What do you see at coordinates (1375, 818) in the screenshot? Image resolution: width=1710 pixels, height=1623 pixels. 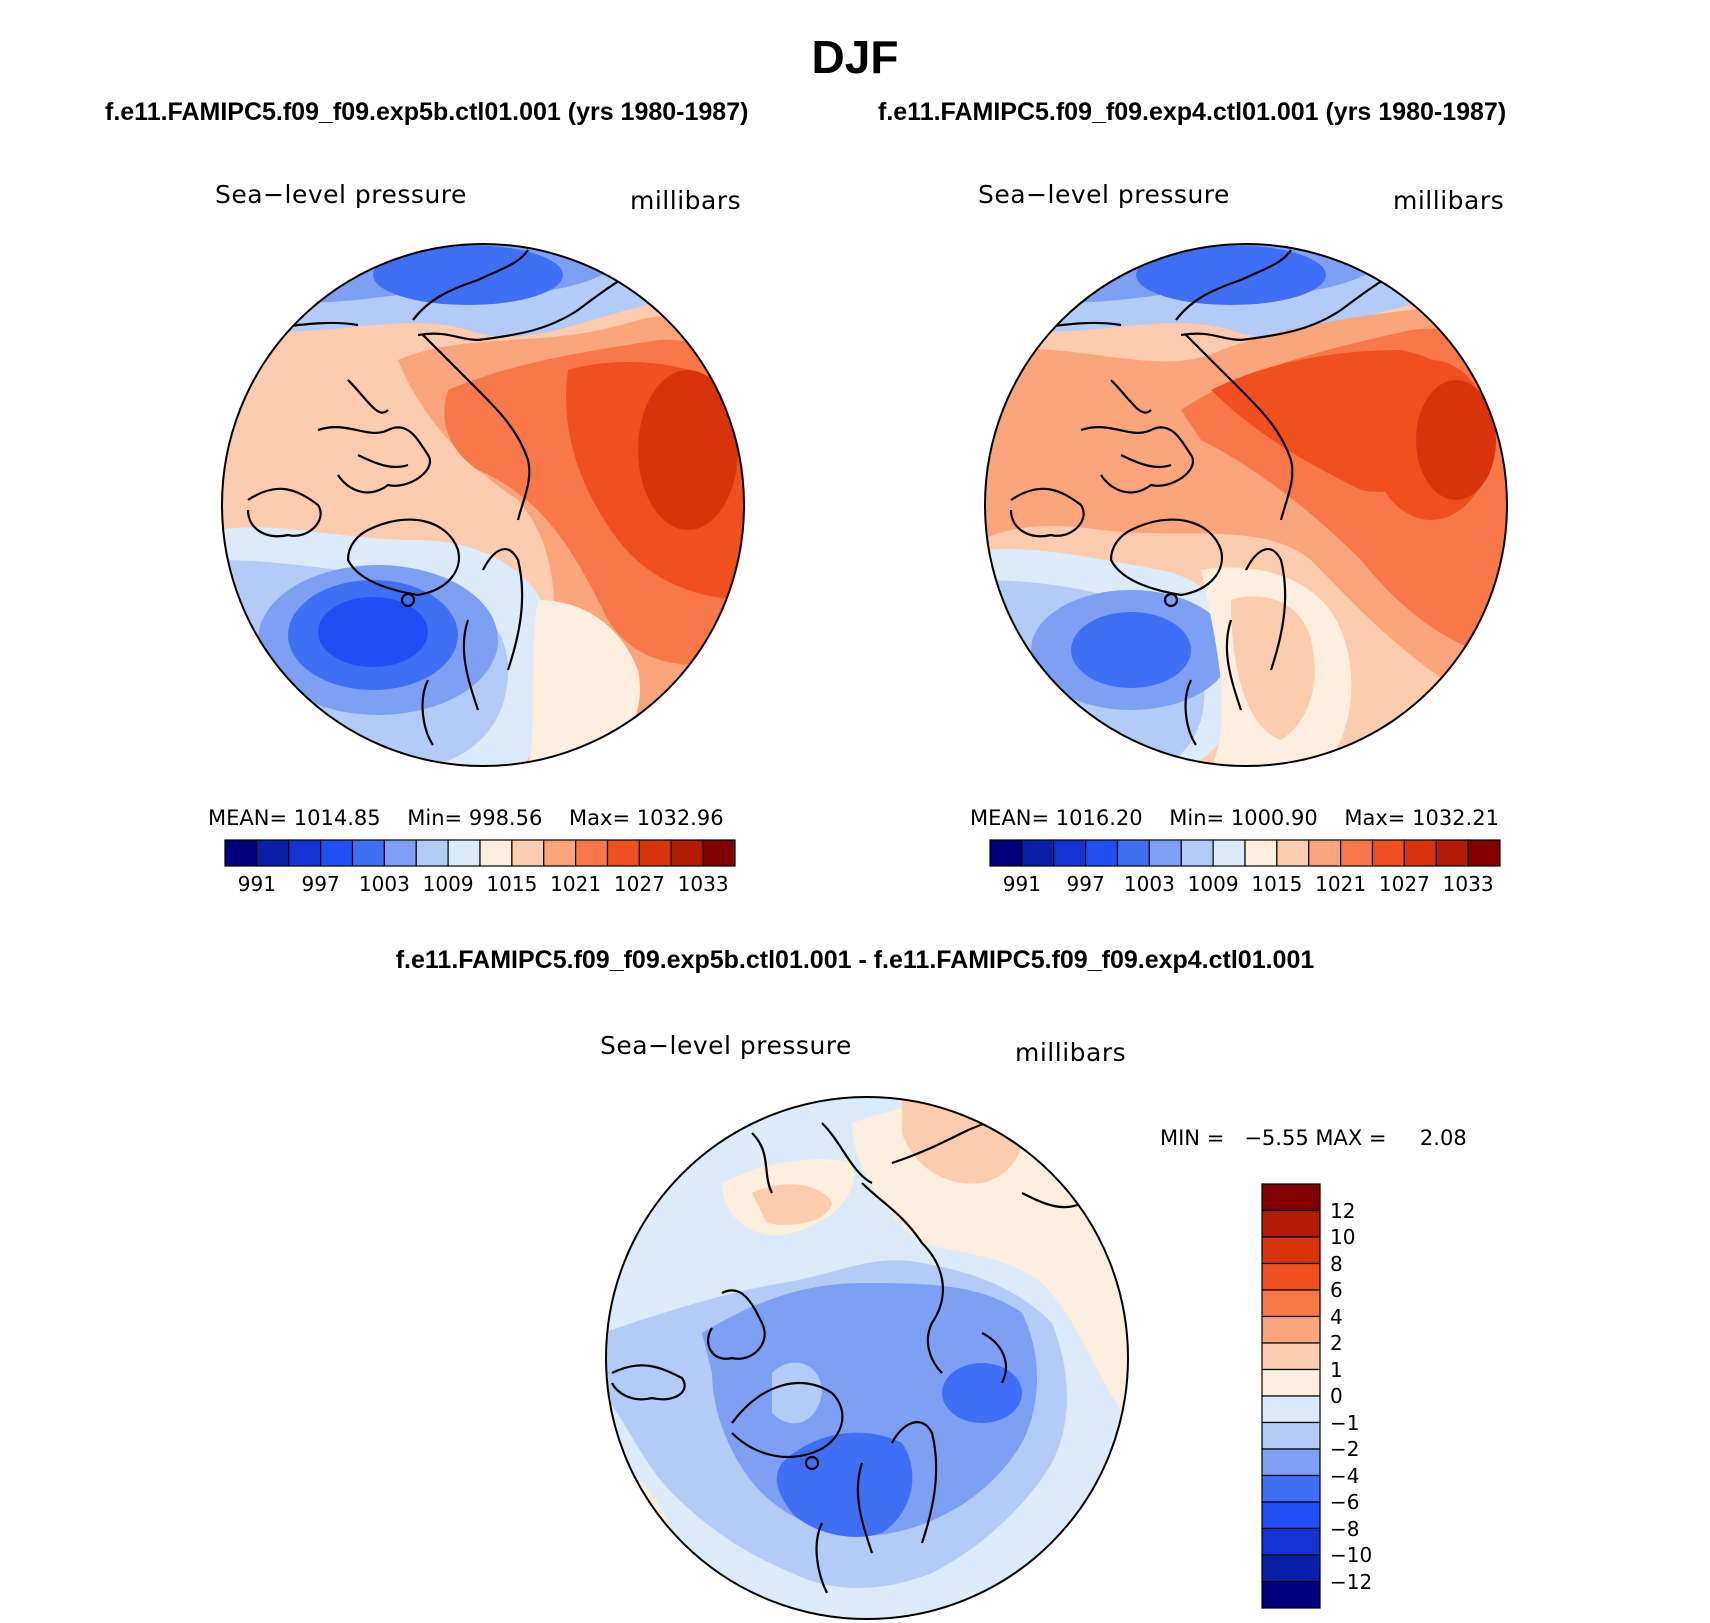 I see `right-max-label: Max=` at bounding box center [1375, 818].